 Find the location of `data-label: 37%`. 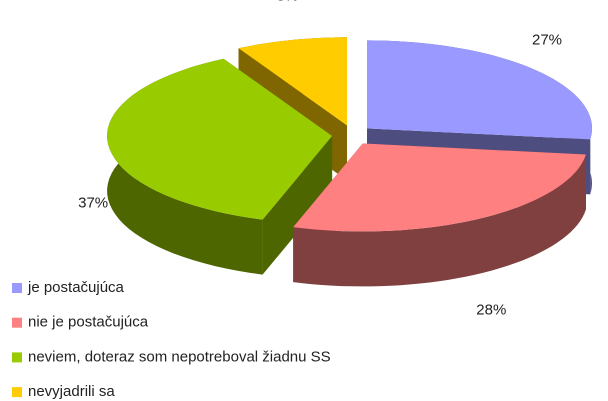

data-label: 37% is located at coordinates (93, 202).